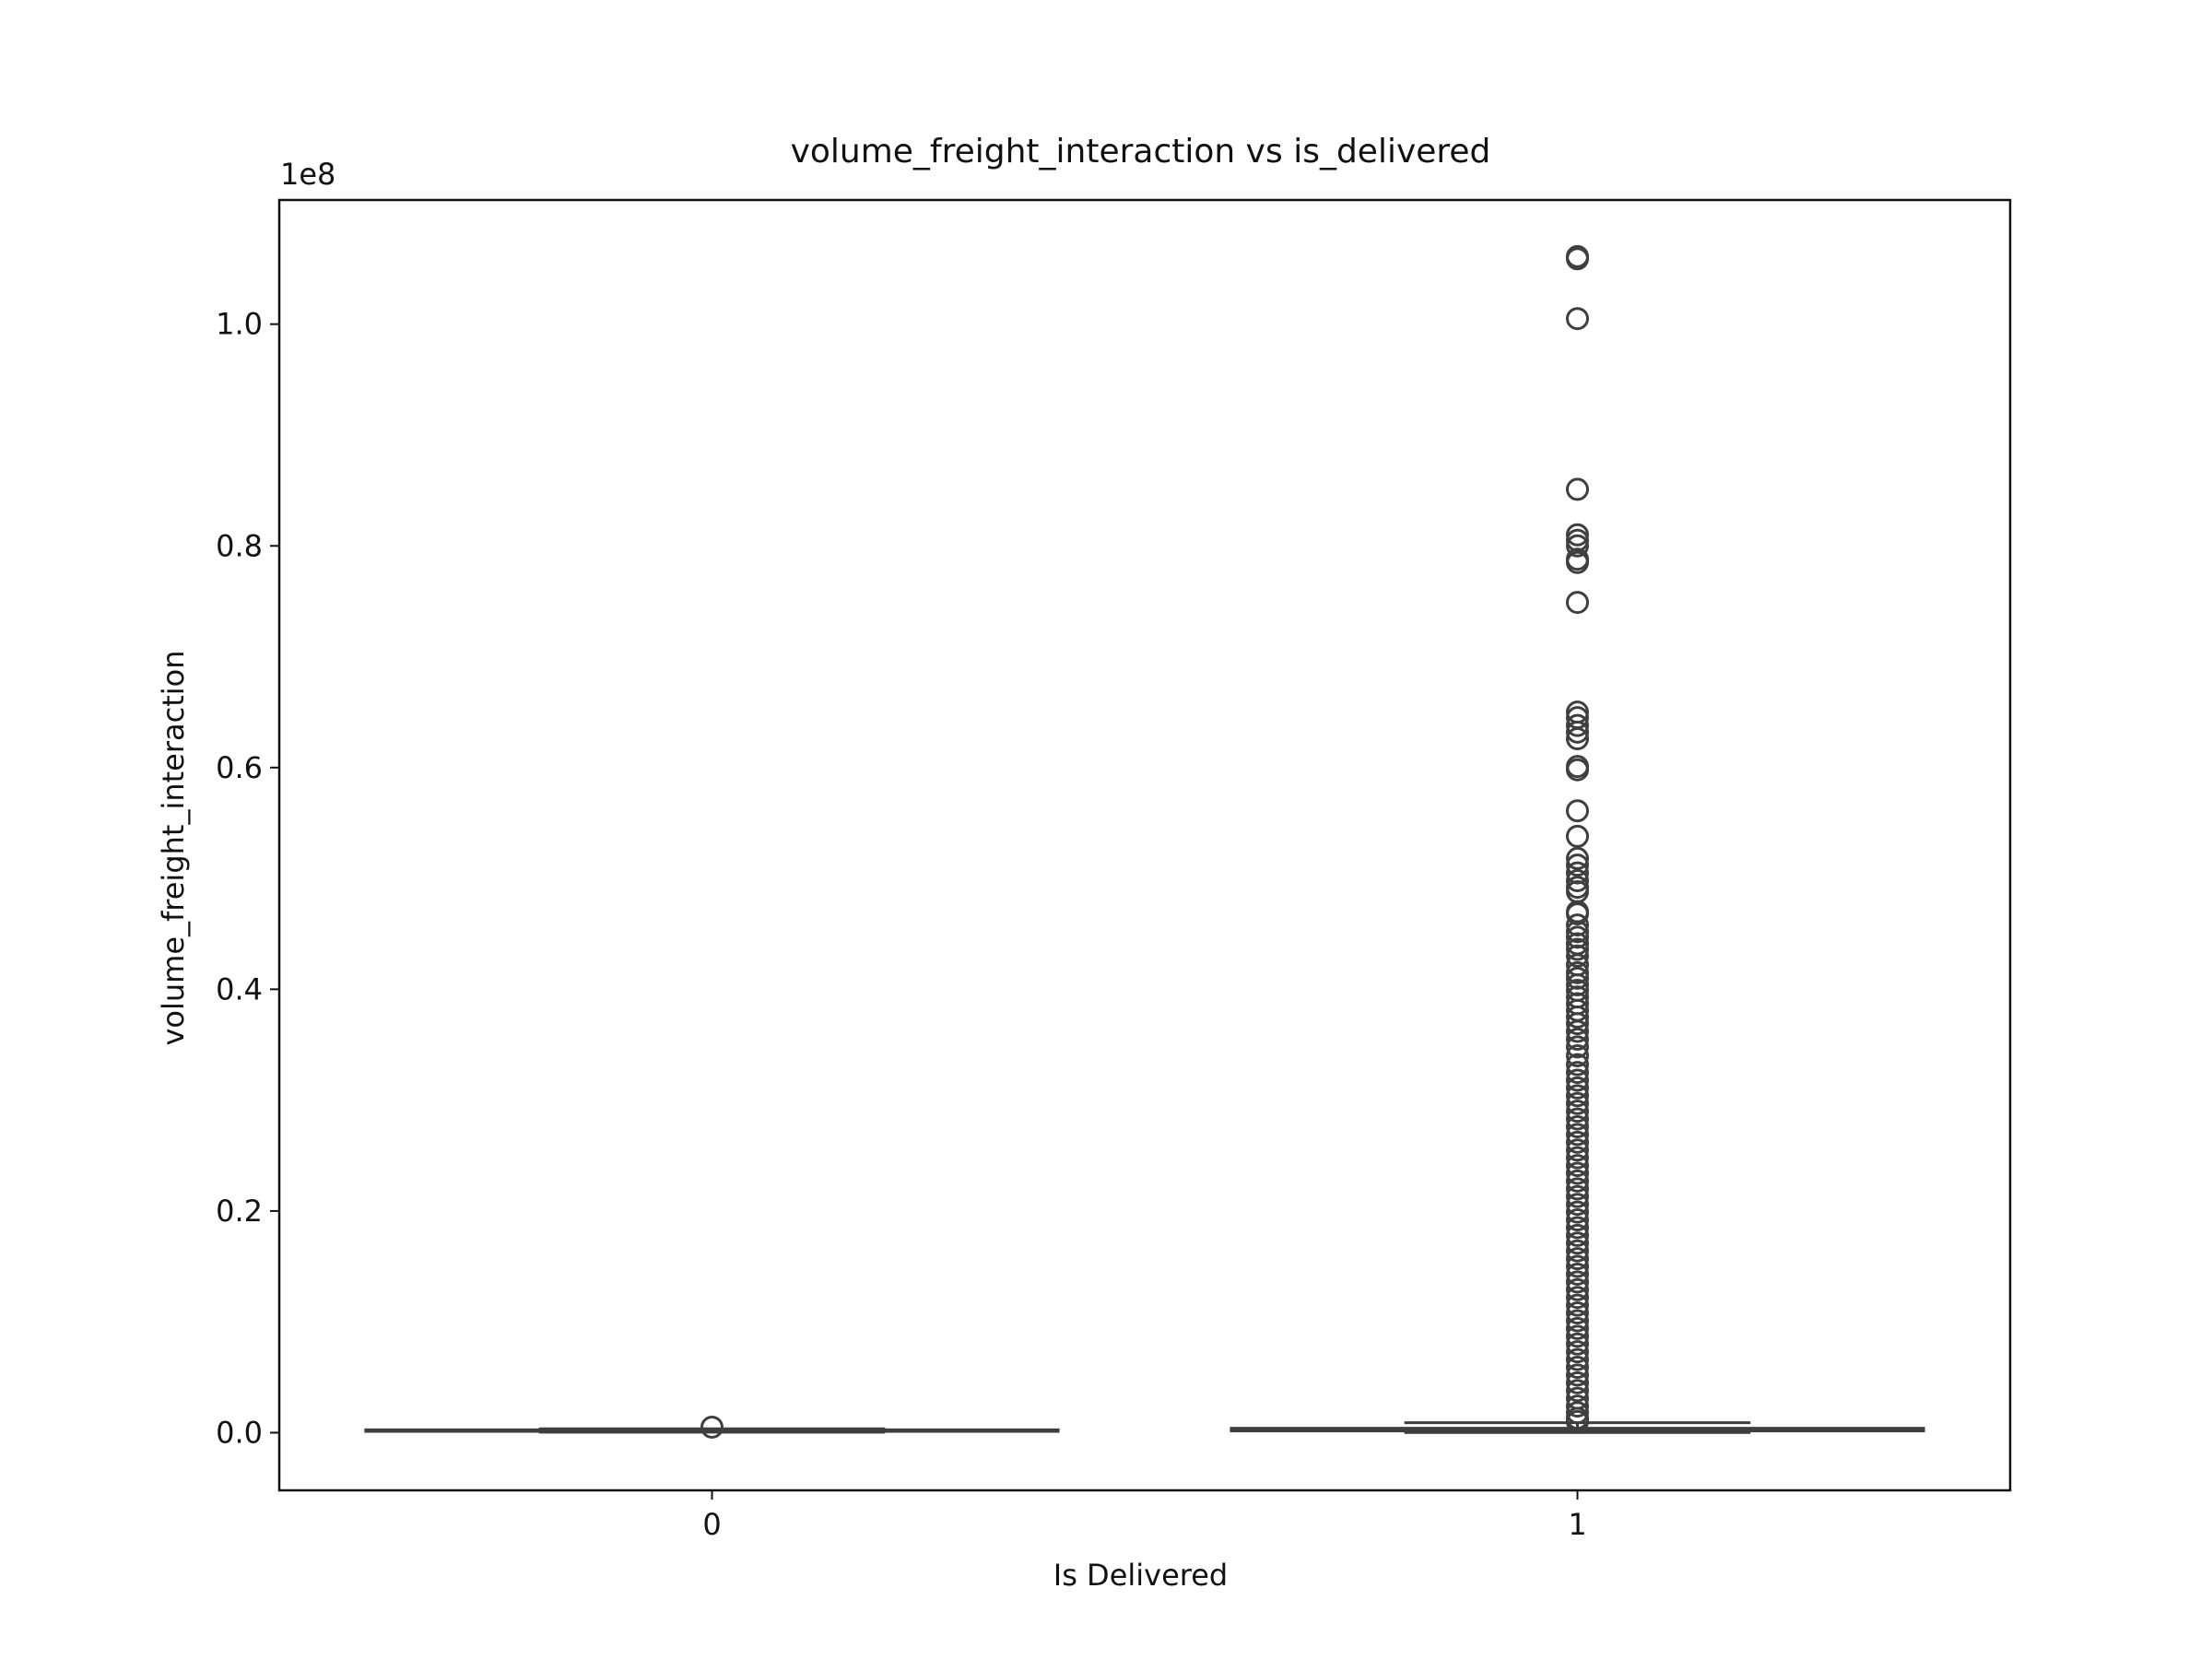 The height and width of the screenshot is (1659, 2212). Describe the element at coordinates (1141, 1575) in the screenshot. I see `x-axis-label: Is Delivered` at that location.